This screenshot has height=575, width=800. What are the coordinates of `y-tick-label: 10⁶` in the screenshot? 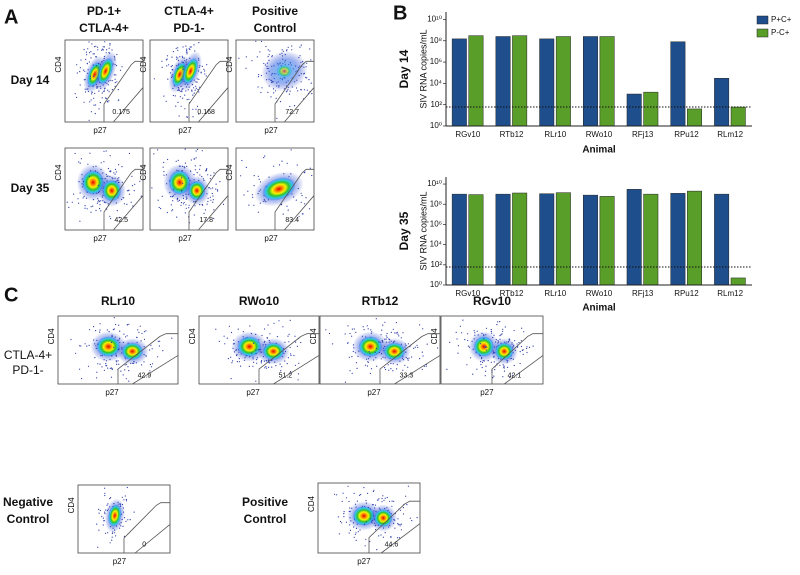 It's located at (436, 224).